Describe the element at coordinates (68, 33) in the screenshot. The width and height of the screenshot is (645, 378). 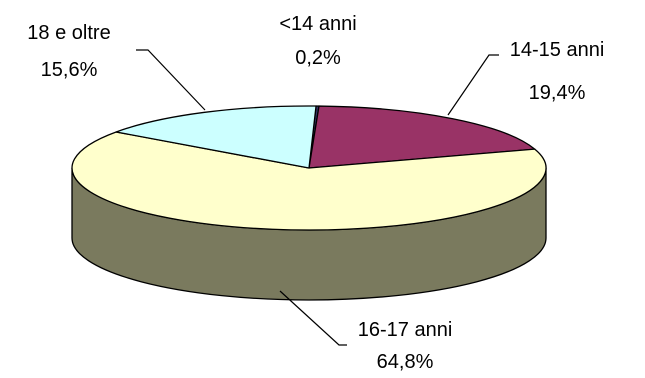
I see `slice-label-name: 18 e oltre` at that location.